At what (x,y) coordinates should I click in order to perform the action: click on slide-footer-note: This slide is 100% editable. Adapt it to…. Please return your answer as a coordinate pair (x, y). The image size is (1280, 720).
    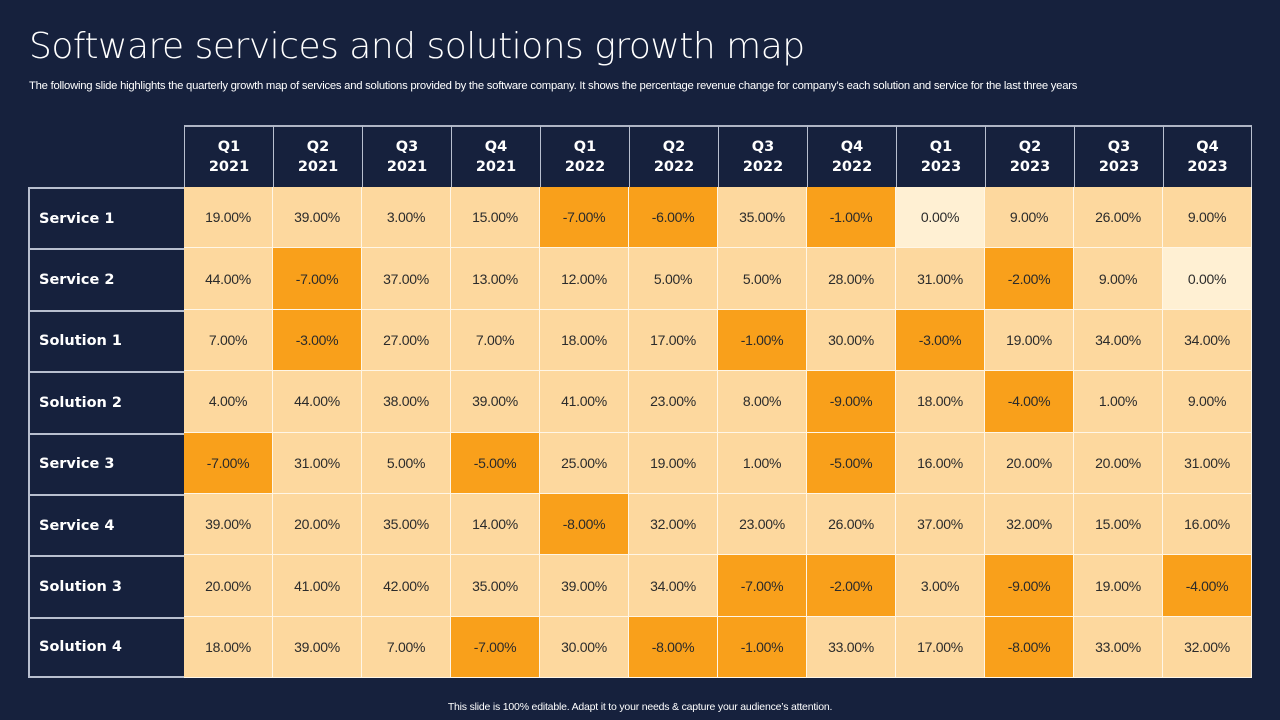
    Looking at the image, I should click on (640, 707).